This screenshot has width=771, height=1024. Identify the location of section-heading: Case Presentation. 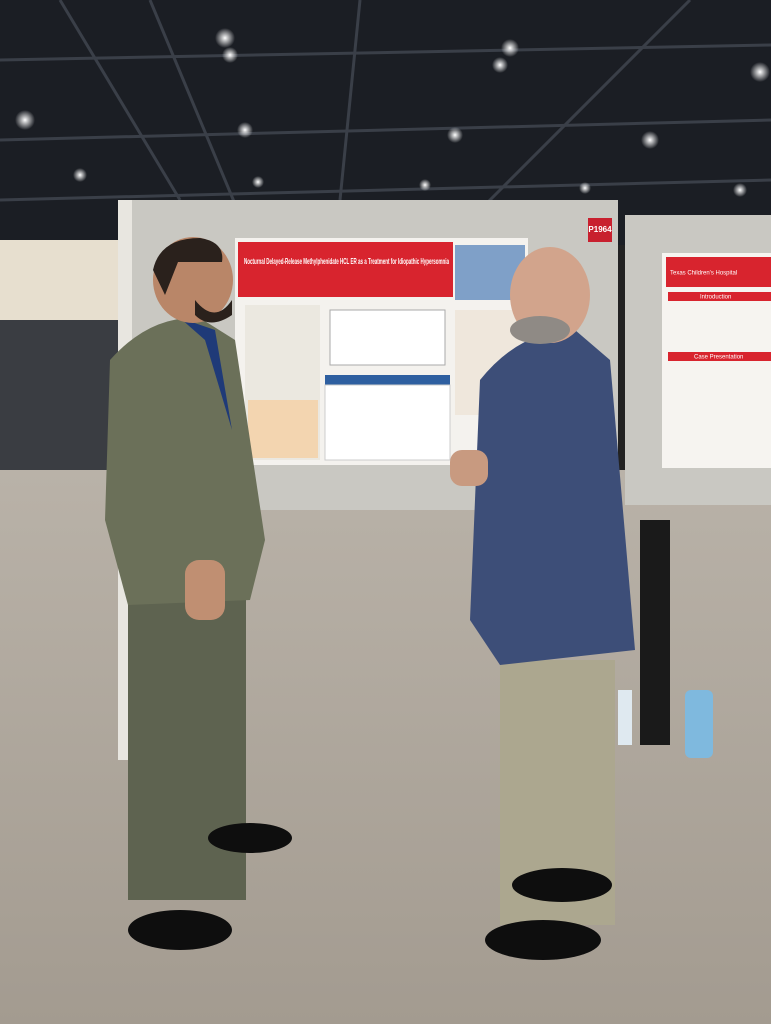
(718, 358).